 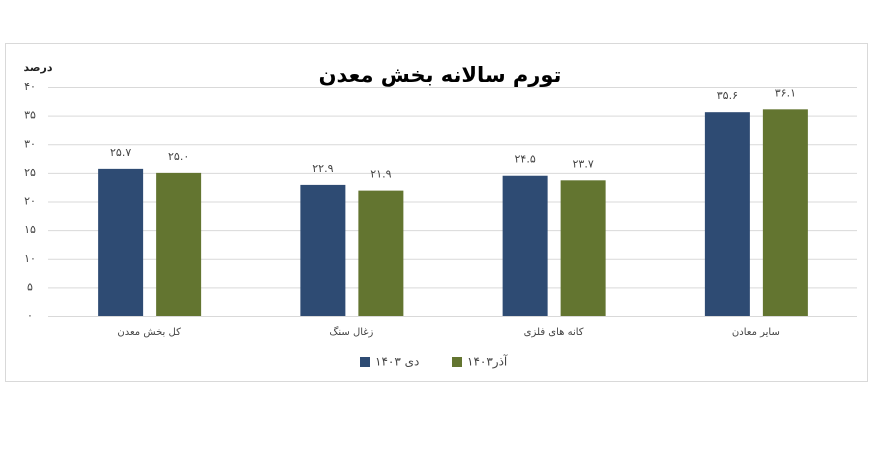 What do you see at coordinates (30, 86) in the screenshot?
I see `y-tick-label: ۴۰` at bounding box center [30, 86].